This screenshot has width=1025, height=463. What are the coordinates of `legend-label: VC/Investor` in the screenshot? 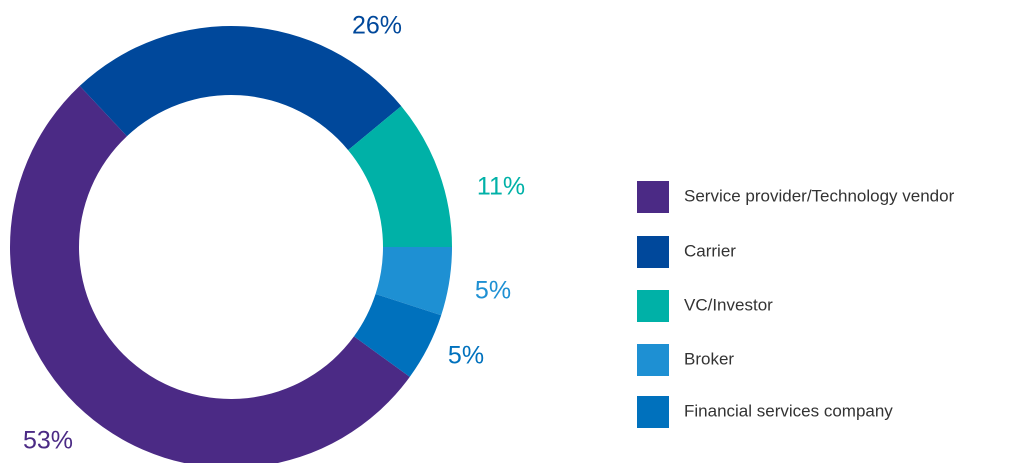 It's located at (728, 304).